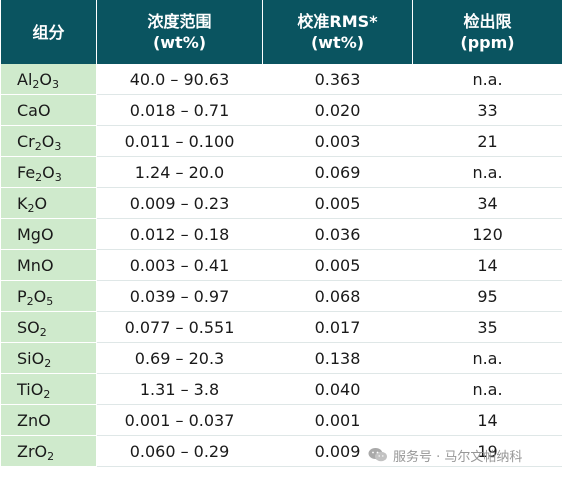 The width and height of the screenshot is (562, 477). What do you see at coordinates (179, 32) in the screenshot?
I see `header-range: 浓度范围 (wt%)` at bounding box center [179, 32].